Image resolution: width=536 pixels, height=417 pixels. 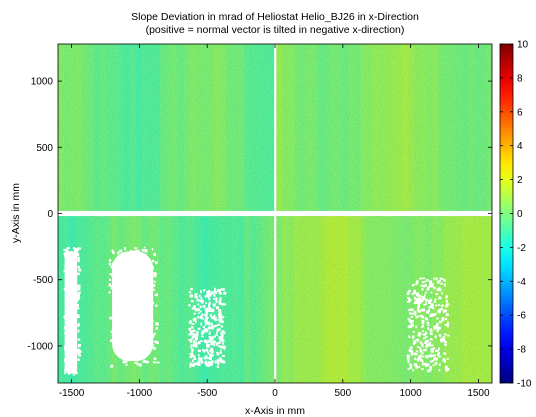 I want to click on y-tick-label: -500, so click(x=43, y=280).